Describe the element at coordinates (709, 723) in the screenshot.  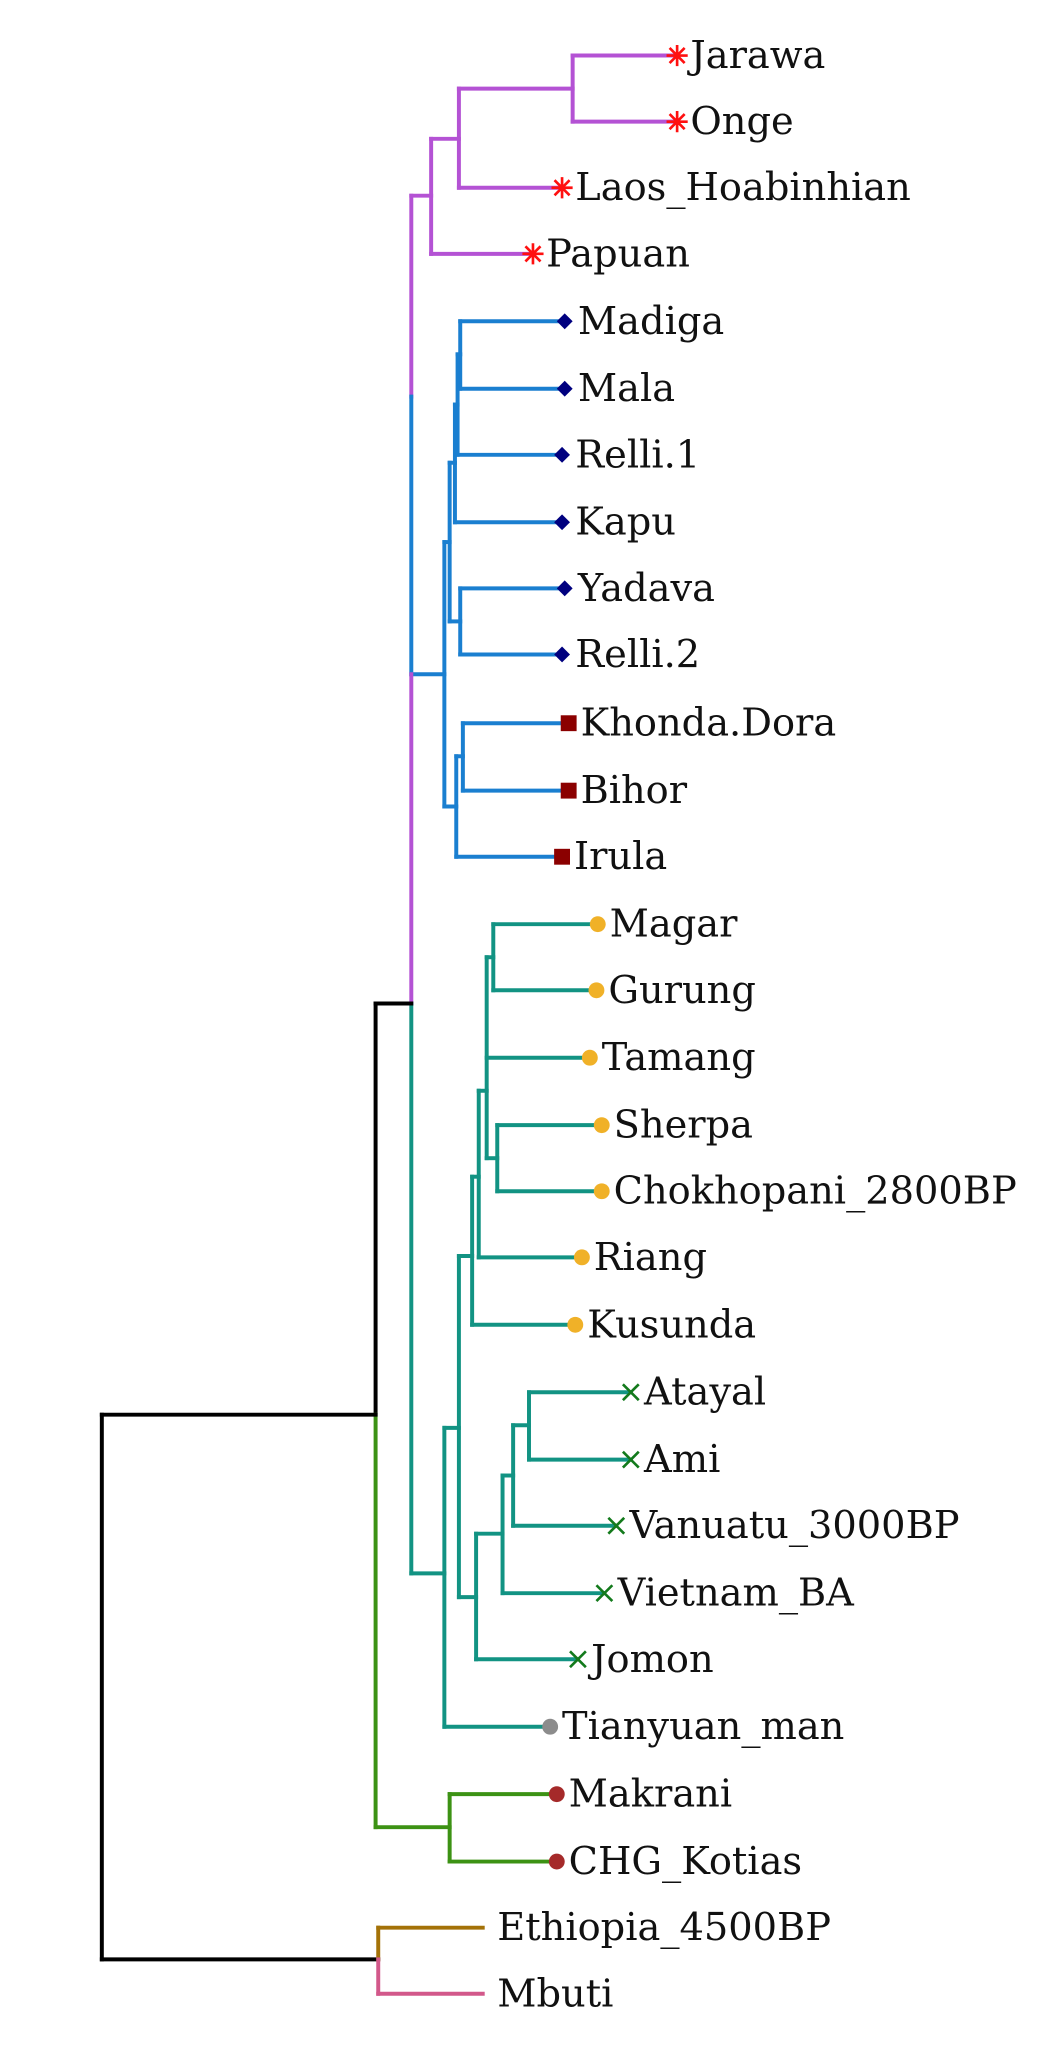
I see `tip-label: Khonda.Dora` at that location.